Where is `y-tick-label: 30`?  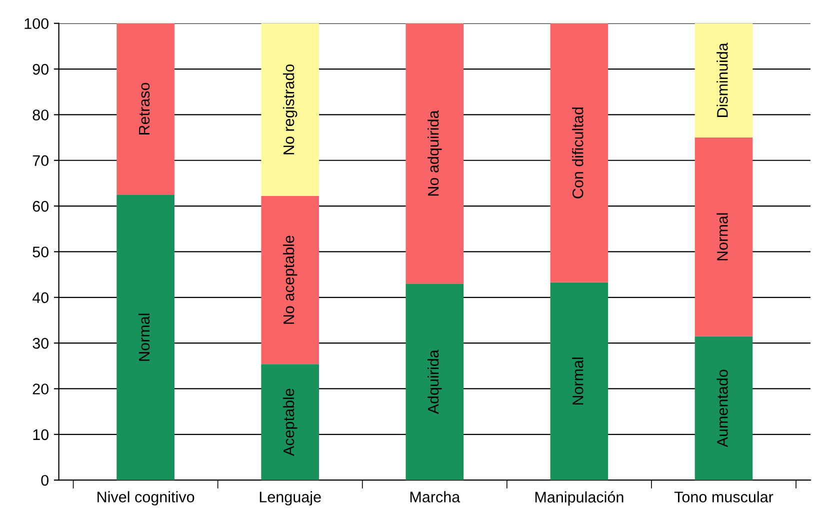 y-tick-label: 30 is located at coordinates (40, 343).